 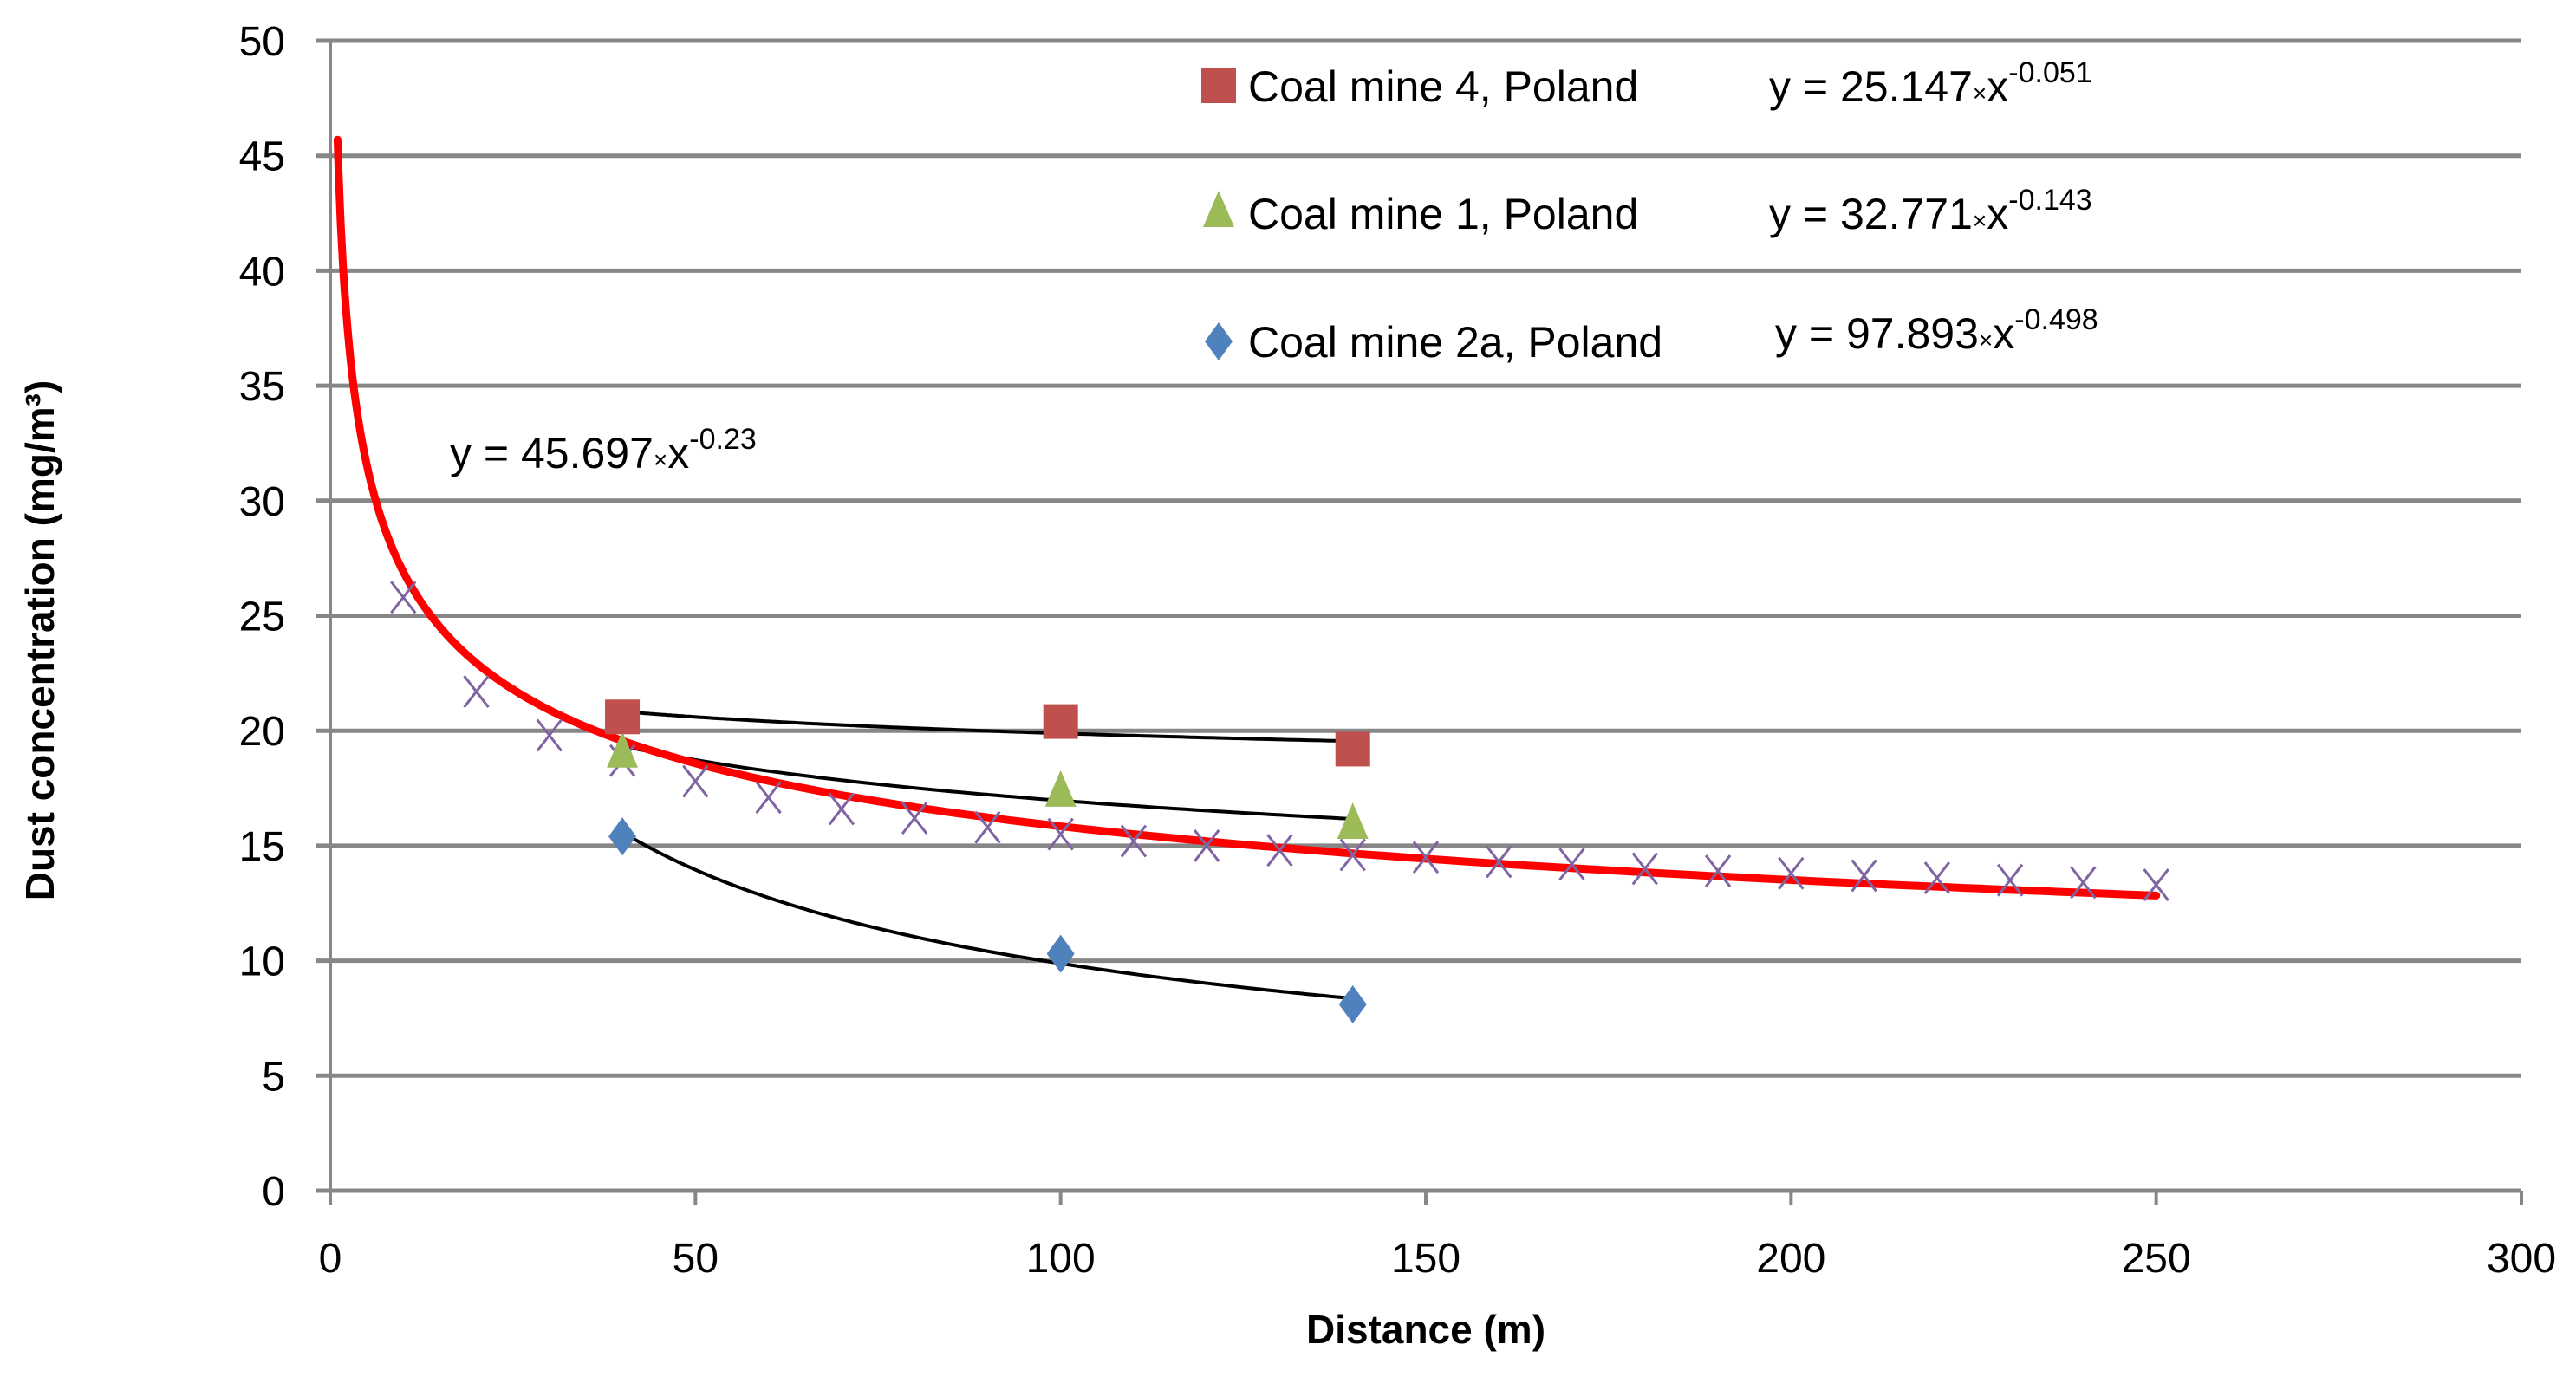 What do you see at coordinates (1871, 214) in the screenshot?
I see `equation-part: y = 32.771` at bounding box center [1871, 214].